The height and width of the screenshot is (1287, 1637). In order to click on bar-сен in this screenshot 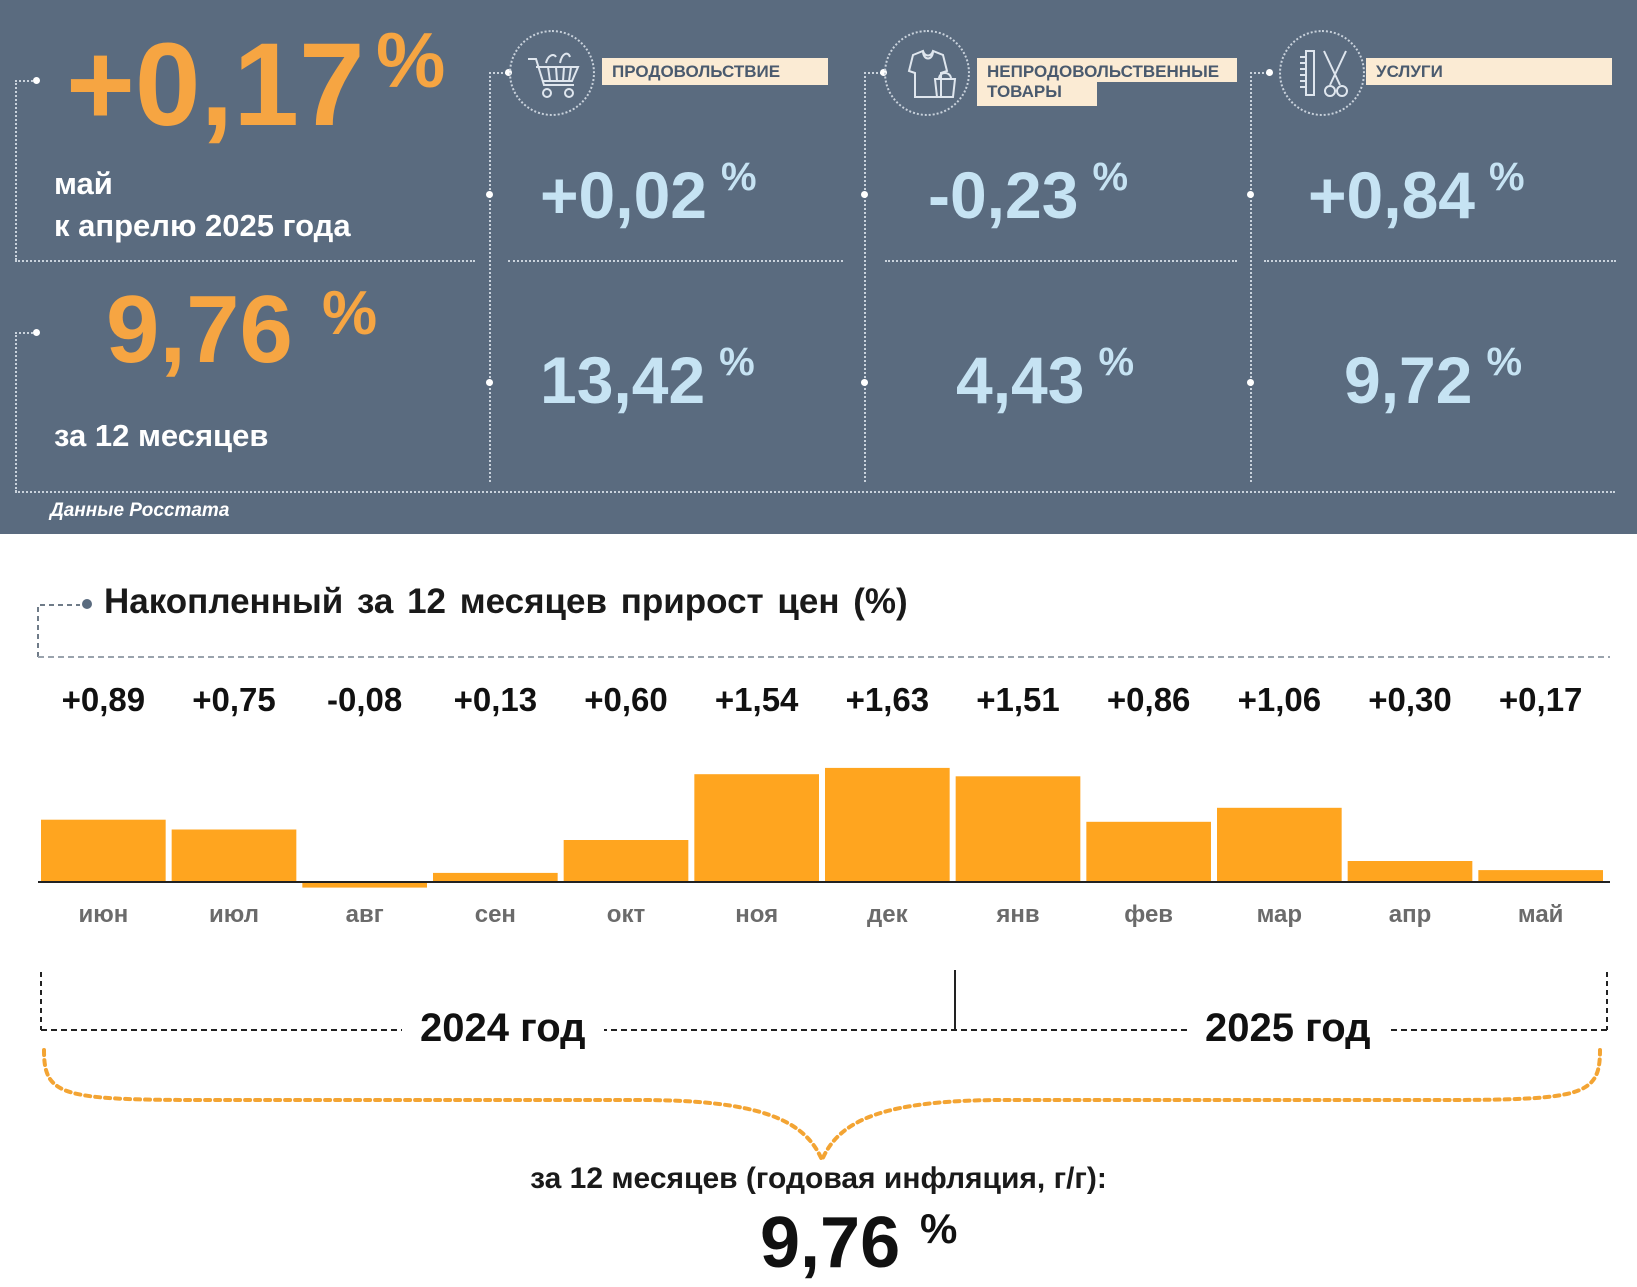, I will do `click(495, 877)`.